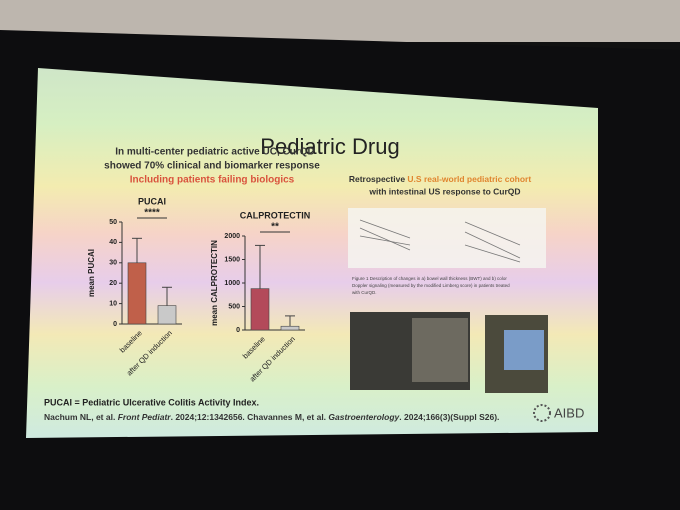 This screenshot has width=680, height=510. Describe the element at coordinates (152, 213) in the screenshot. I see `significance: ****` at that location.